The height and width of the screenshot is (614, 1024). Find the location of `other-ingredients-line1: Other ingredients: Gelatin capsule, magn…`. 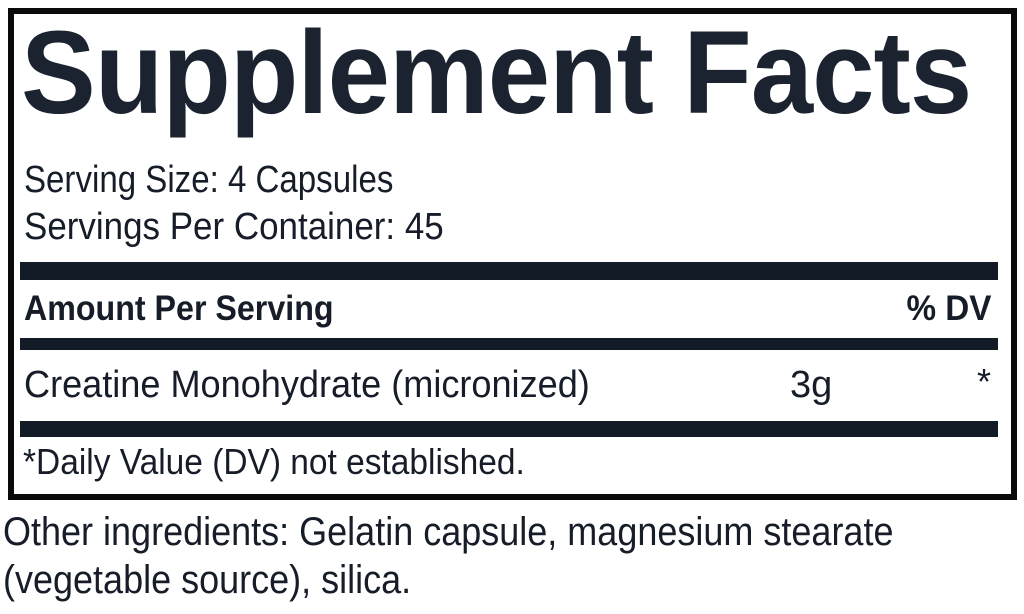

other-ingredients-line1: Other ingredients: Gelatin capsule, magn… is located at coordinates (448, 532).